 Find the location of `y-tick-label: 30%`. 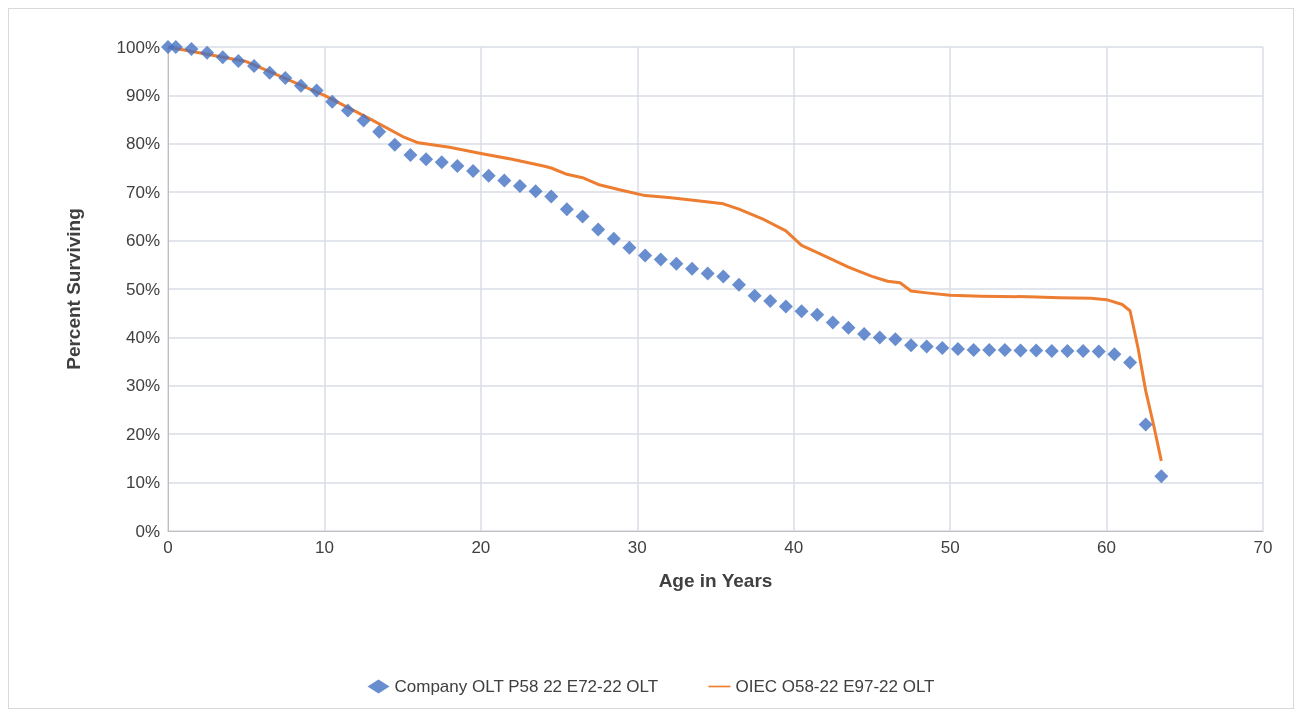

y-tick-label: 30% is located at coordinates (142, 386).